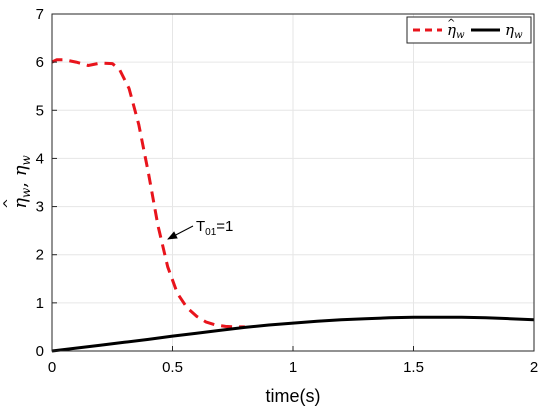 Image resolution: width=550 pixels, height=416 pixels. What do you see at coordinates (40, 255) in the screenshot?
I see `y-tick-label: 2` at bounding box center [40, 255].